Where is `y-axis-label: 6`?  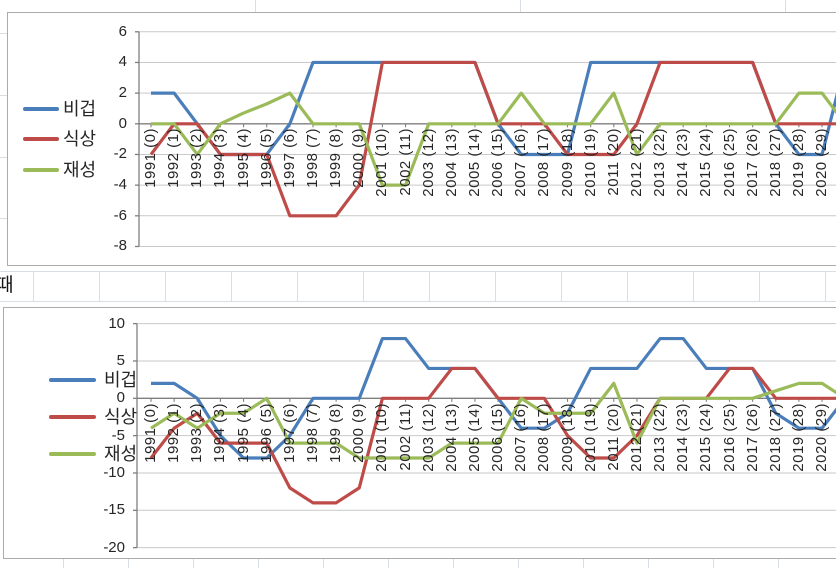
y-axis-label: 6 is located at coordinates (122, 31).